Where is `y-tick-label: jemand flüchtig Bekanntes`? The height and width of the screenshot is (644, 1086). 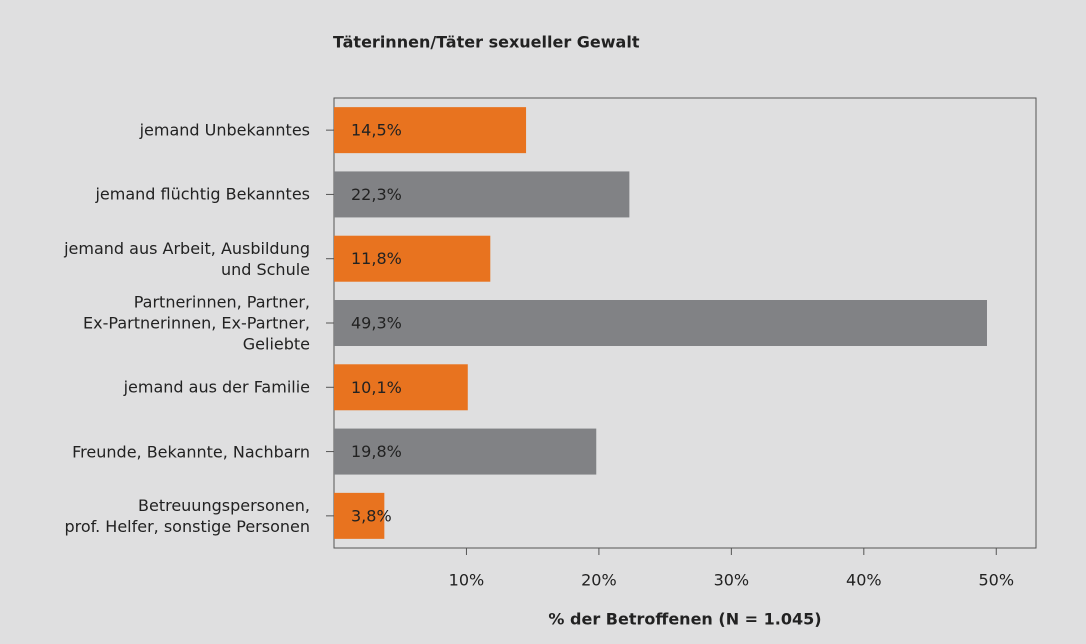
y-tick-label: jemand flüchtig Bekanntes is located at coordinates (202, 194).